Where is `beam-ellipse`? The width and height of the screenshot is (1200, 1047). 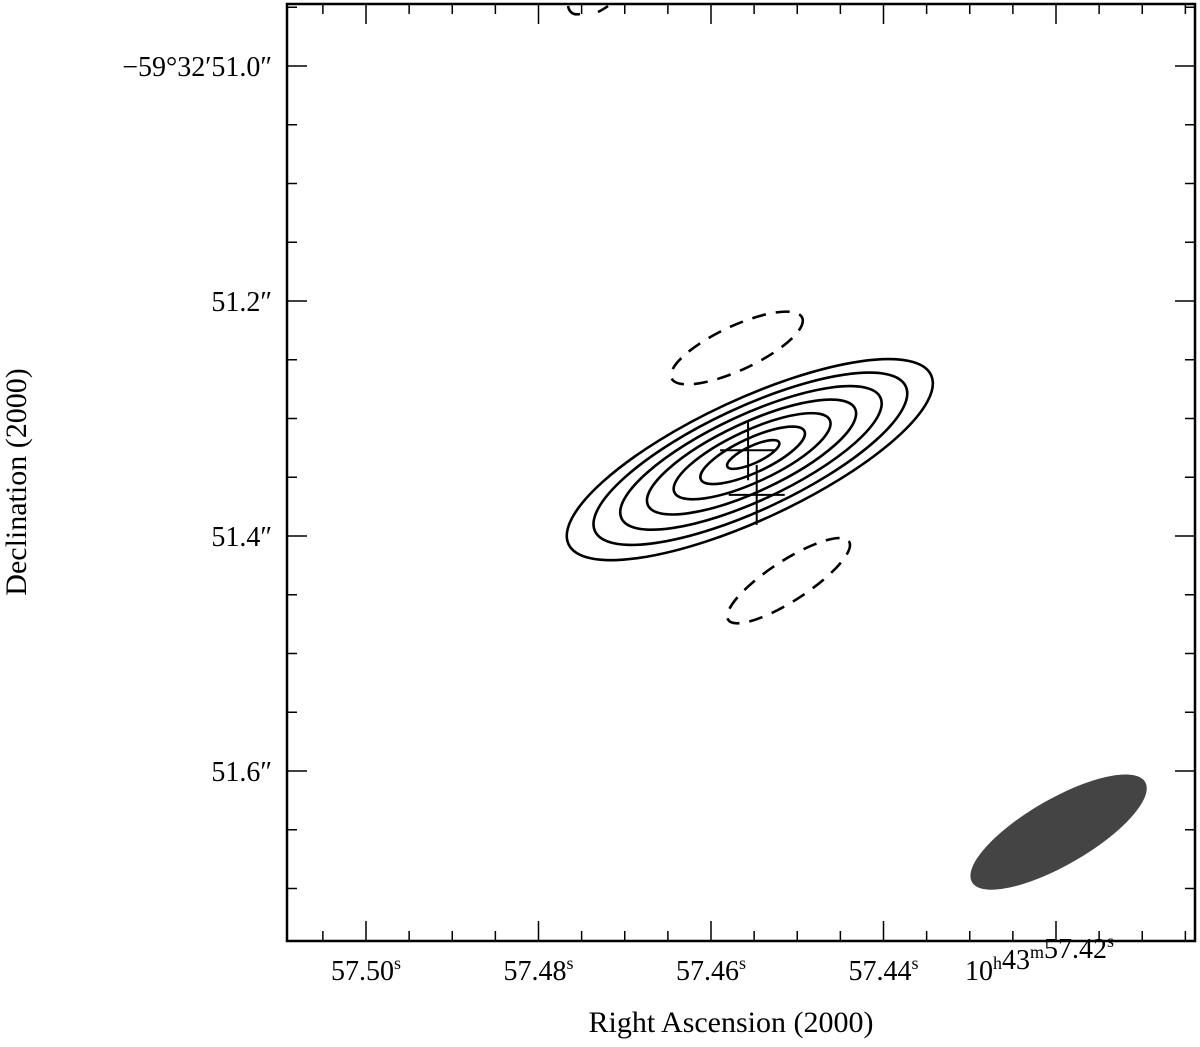 beam-ellipse is located at coordinates (1058, 832).